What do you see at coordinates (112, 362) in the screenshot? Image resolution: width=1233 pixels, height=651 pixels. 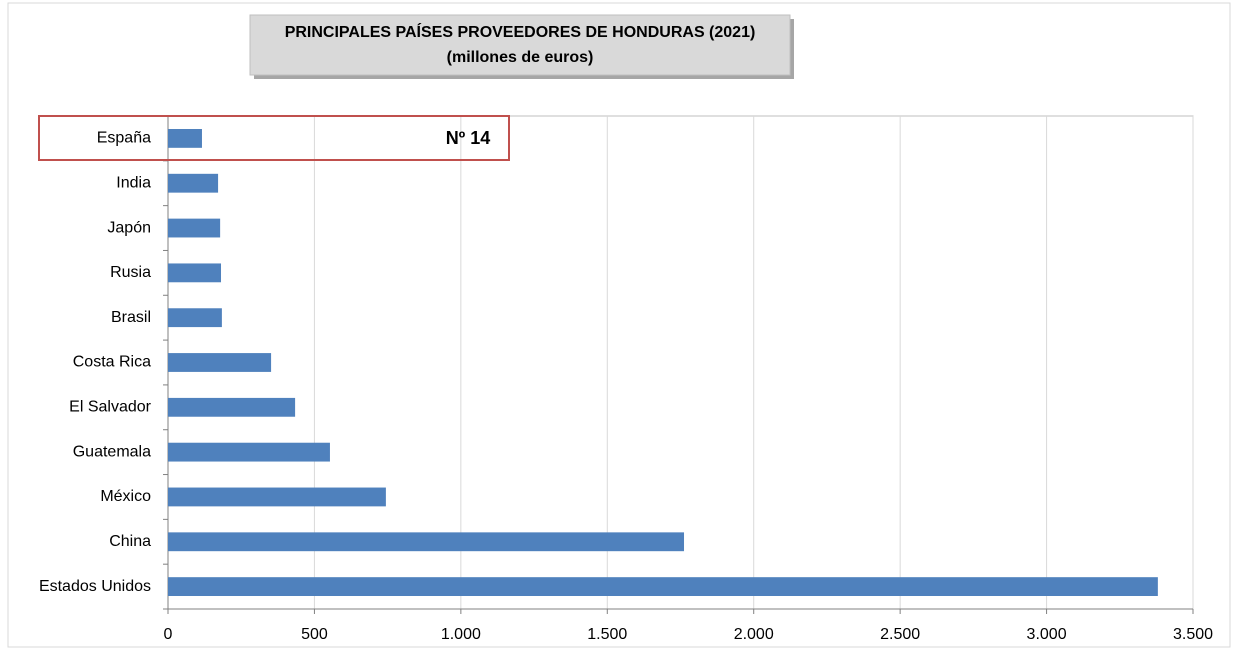 I see `y-tick-label: Costa Rica` at bounding box center [112, 362].